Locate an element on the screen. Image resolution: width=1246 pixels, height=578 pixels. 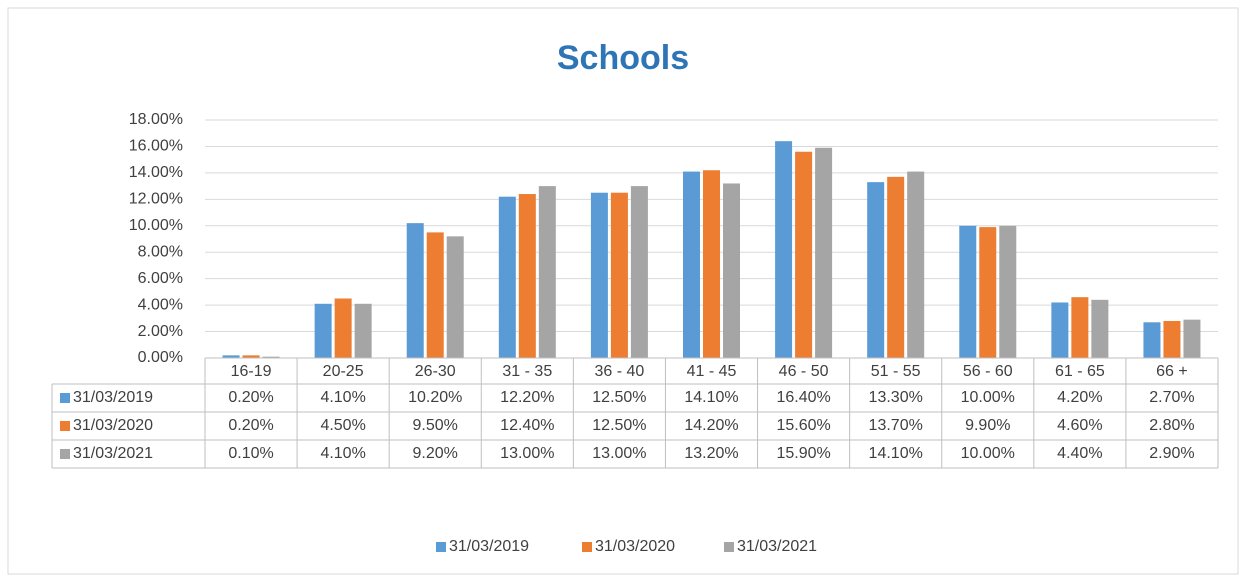
legend-label: 31/03/2020 is located at coordinates (635, 546).